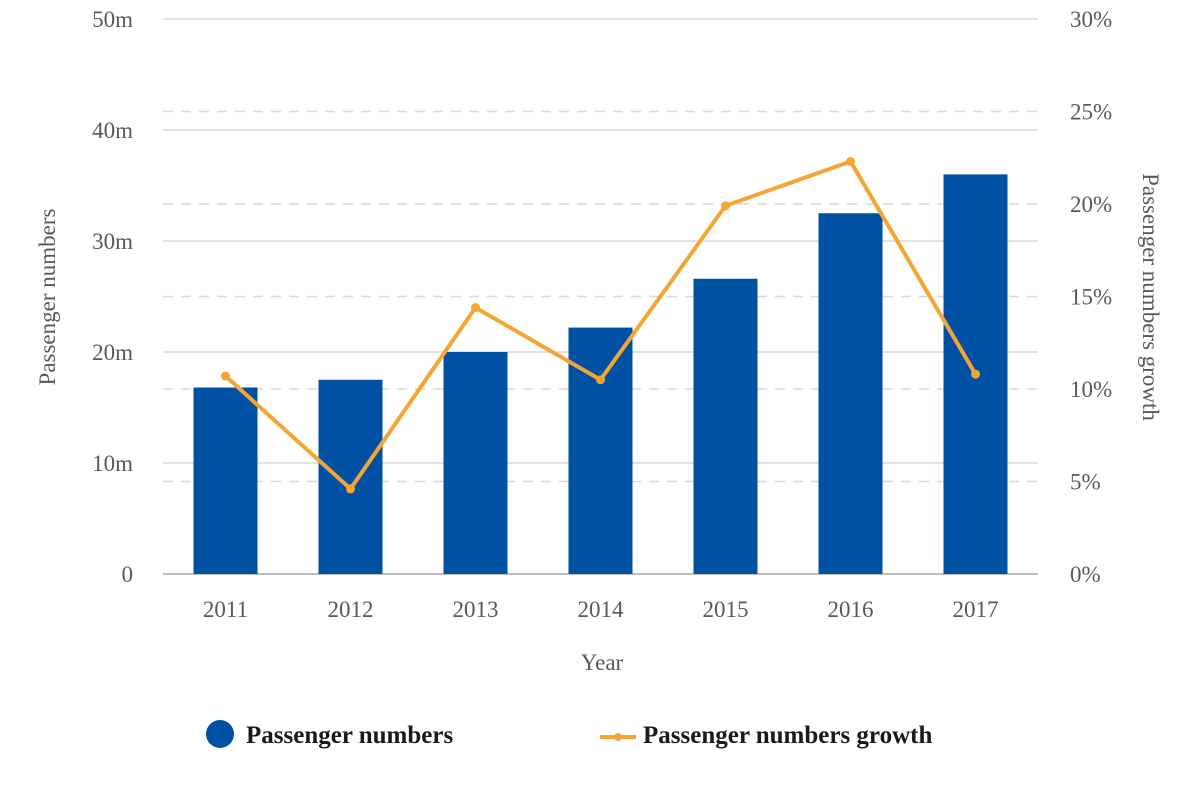  Describe the element at coordinates (851, 609) in the screenshot. I see `x-tick-label: 2016` at that location.